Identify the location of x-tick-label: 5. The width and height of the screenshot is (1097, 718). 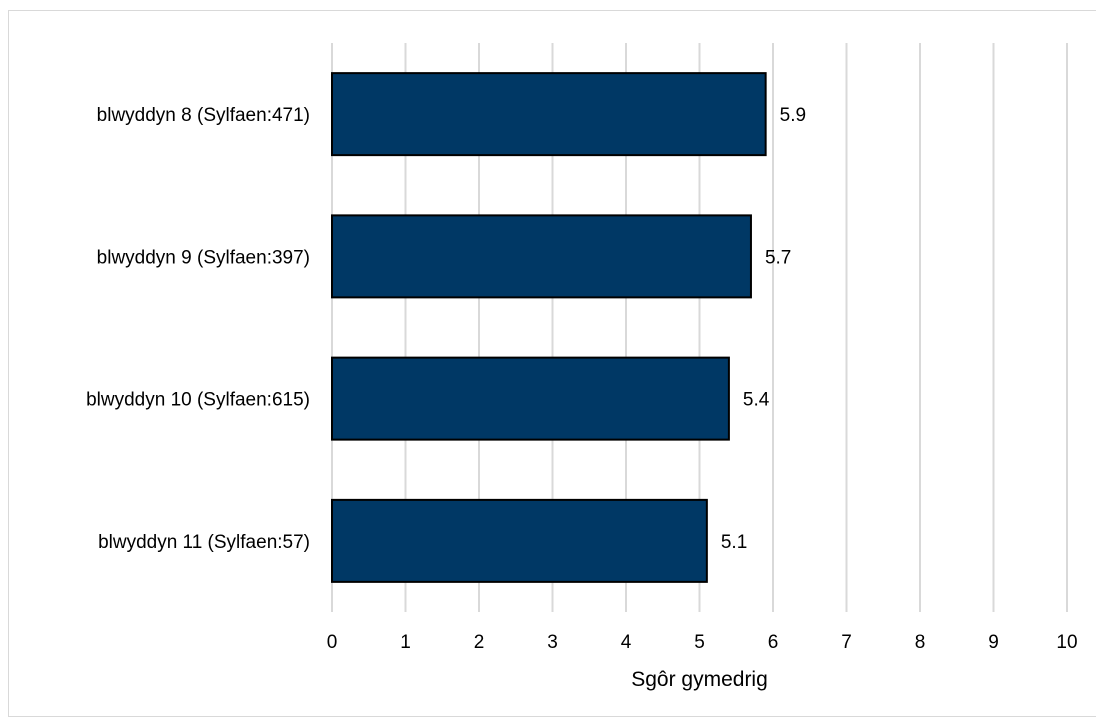
(699, 642).